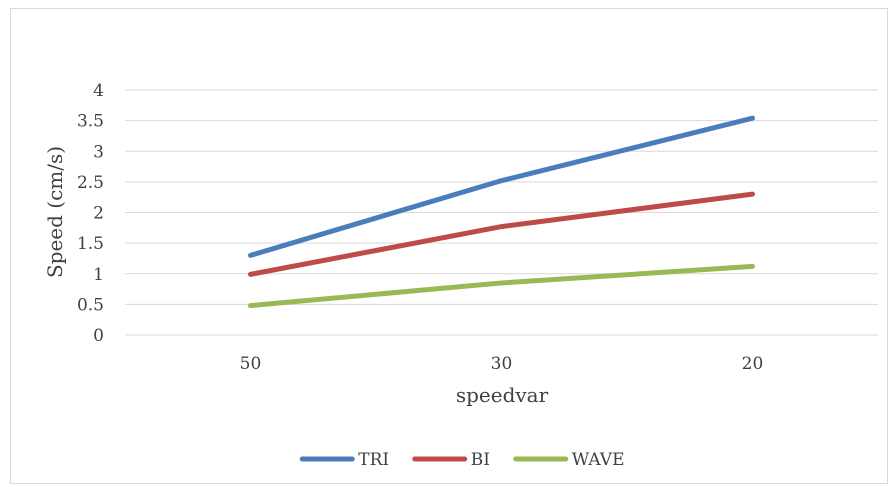 The width and height of the screenshot is (892, 487). What do you see at coordinates (502, 395) in the screenshot?
I see `x-axis-title: speedvar` at bounding box center [502, 395].